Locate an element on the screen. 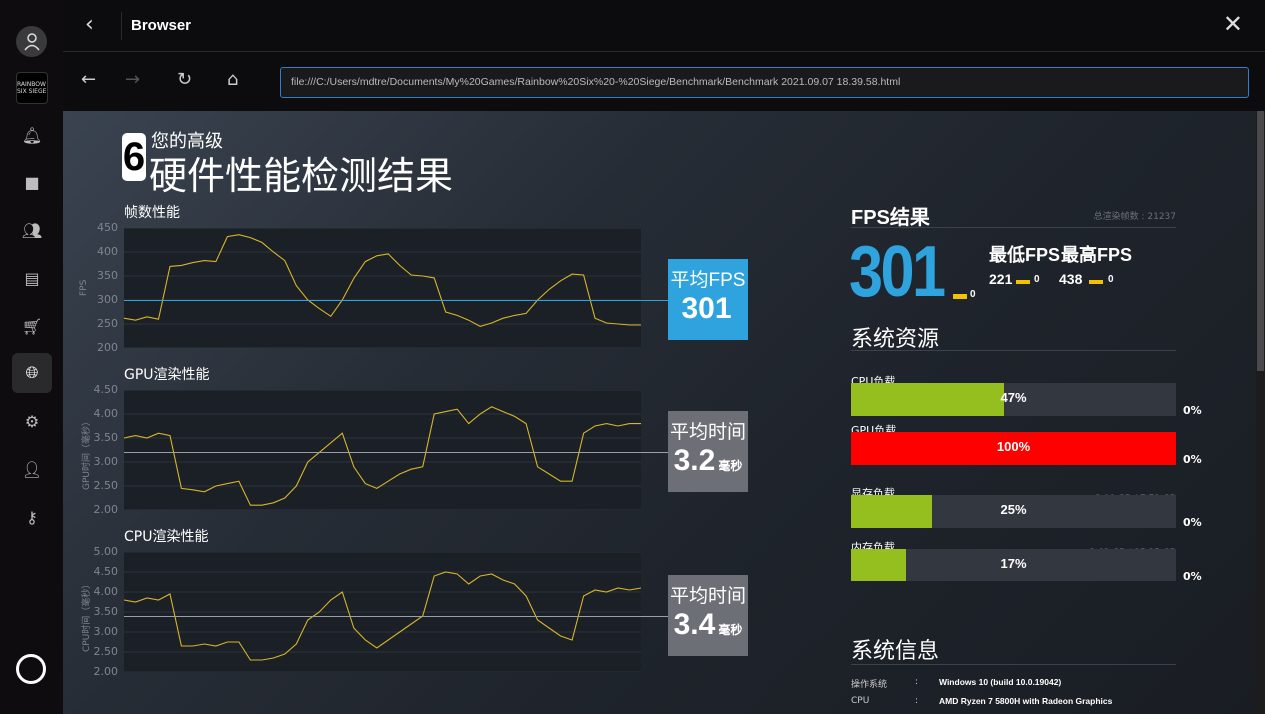  store-button: 🛒︎ is located at coordinates (32, 326).